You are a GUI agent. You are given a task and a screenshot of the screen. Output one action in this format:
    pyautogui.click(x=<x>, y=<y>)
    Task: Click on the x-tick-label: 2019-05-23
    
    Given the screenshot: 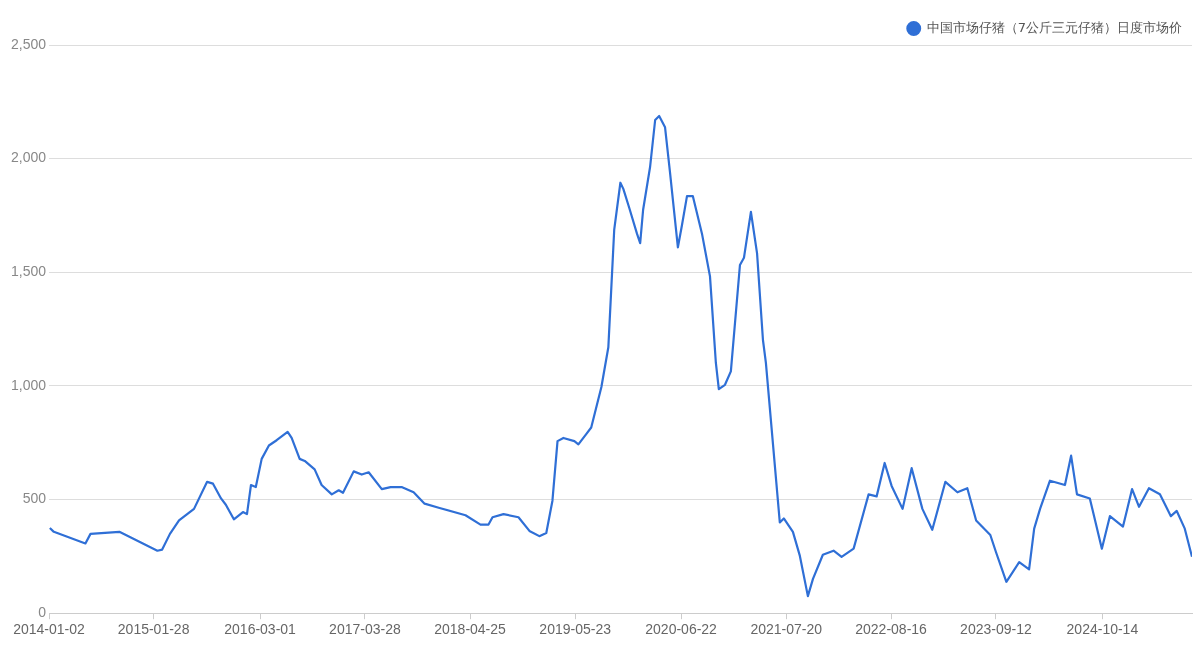 What is the action you would take?
    pyautogui.click(x=575, y=629)
    